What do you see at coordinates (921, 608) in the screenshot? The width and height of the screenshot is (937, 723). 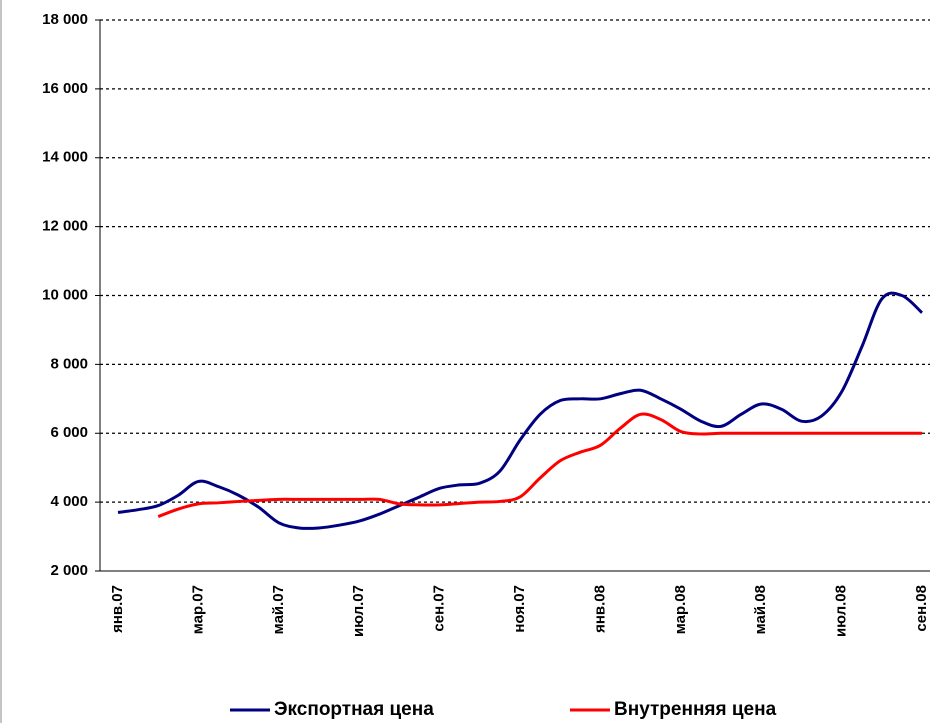 I see `x-tick-label: сен.08` at bounding box center [921, 608].